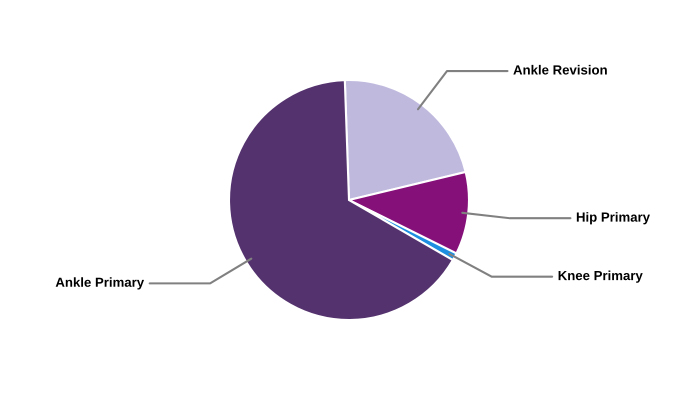  I want to click on slice-label: Hip Primary, so click(613, 218).